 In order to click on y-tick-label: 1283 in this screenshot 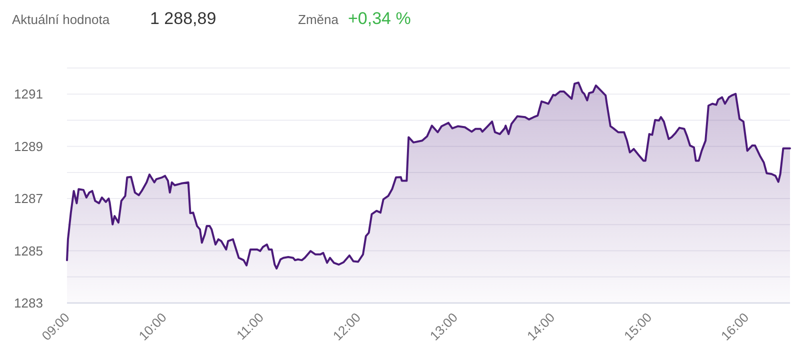, I will do `click(28, 303)`.